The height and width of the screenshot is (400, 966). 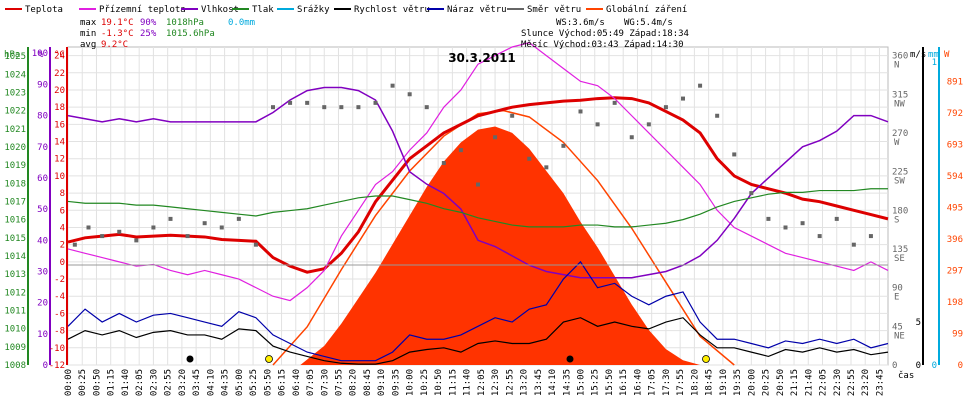 What do you see at coordinates (42, 117) in the screenshot?
I see `humidity-tick-label: 80` at bounding box center [42, 117].